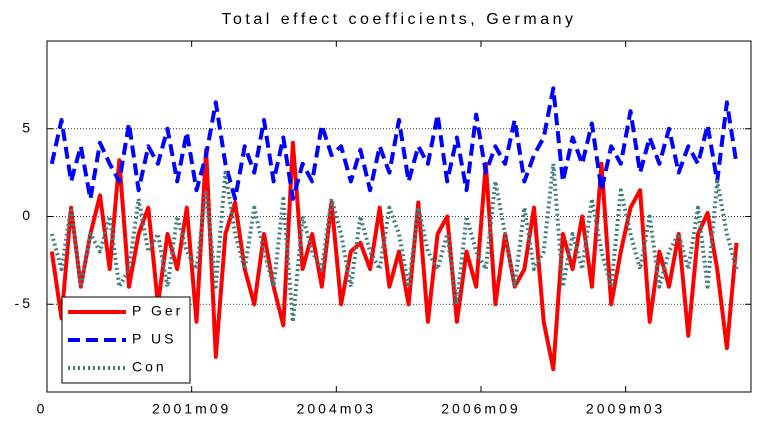 This screenshot has height=422, width=763. Describe the element at coordinates (149, 367) in the screenshot. I see `legend-label: Con` at that location.